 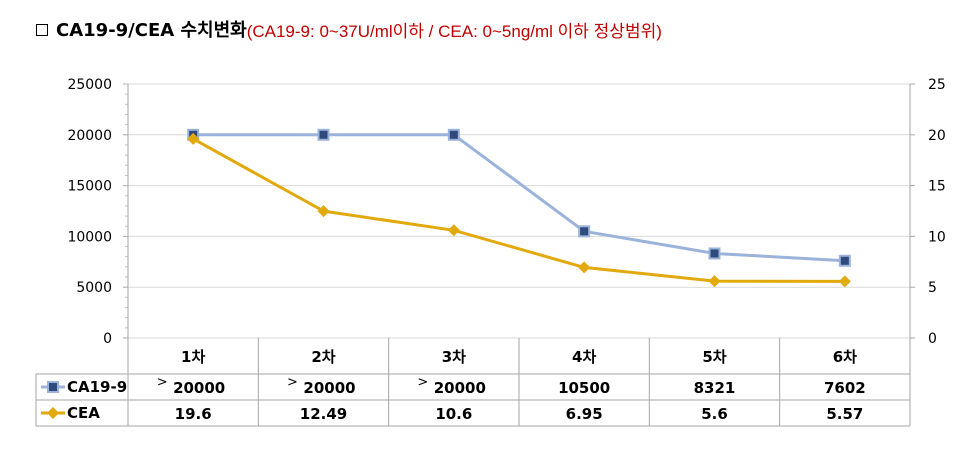 What do you see at coordinates (845, 357) in the screenshot?
I see `x-category-label: 6차` at bounding box center [845, 357].